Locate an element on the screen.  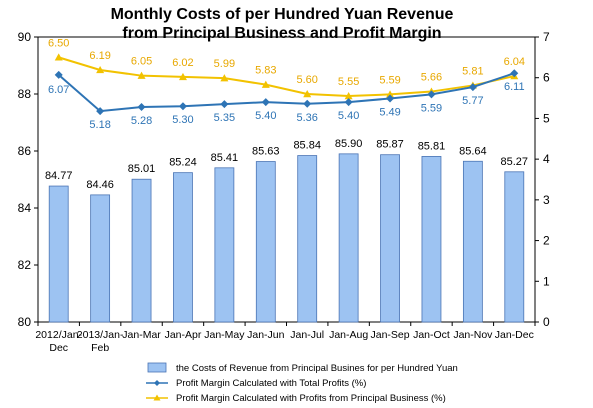
bar-data-label: 85.41 is located at coordinates (225, 158).